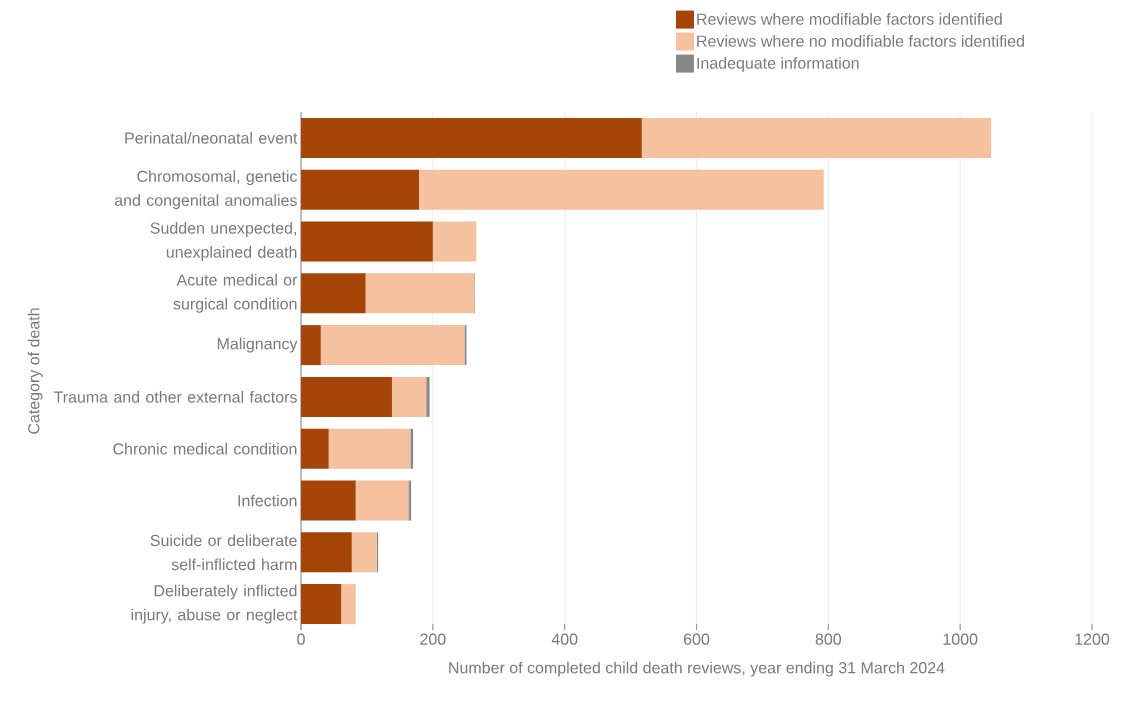 The width and height of the screenshot is (1141, 711). What do you see at coordinates (267, 500) in the screenshot?
I see `y-tick-label: Infection` at bounding box center [267, 500].